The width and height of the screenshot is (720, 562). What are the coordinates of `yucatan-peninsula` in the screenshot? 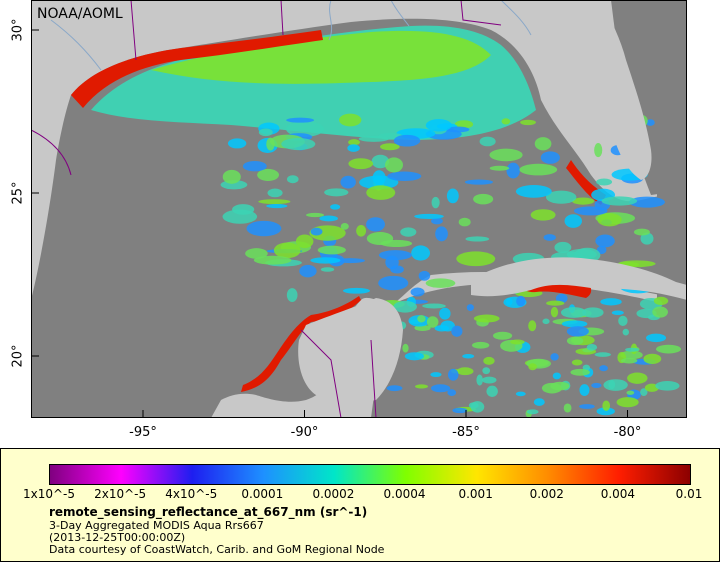 It's located at (350, 350).